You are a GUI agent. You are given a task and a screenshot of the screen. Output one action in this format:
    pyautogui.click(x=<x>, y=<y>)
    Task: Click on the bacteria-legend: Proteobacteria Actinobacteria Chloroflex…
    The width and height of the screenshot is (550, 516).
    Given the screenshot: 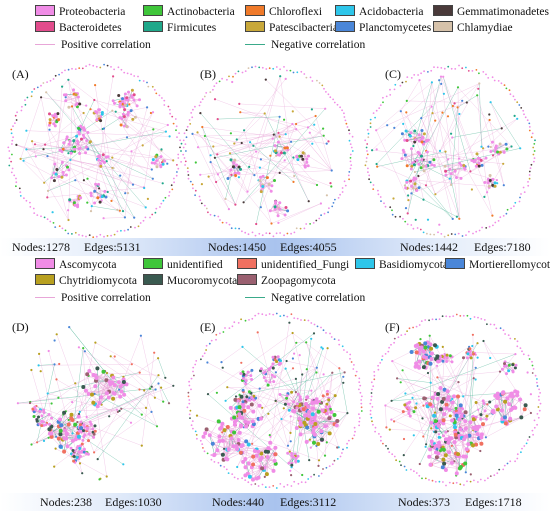 What is the action you would take?
    pyautogui.click(x=275, y=26)
    